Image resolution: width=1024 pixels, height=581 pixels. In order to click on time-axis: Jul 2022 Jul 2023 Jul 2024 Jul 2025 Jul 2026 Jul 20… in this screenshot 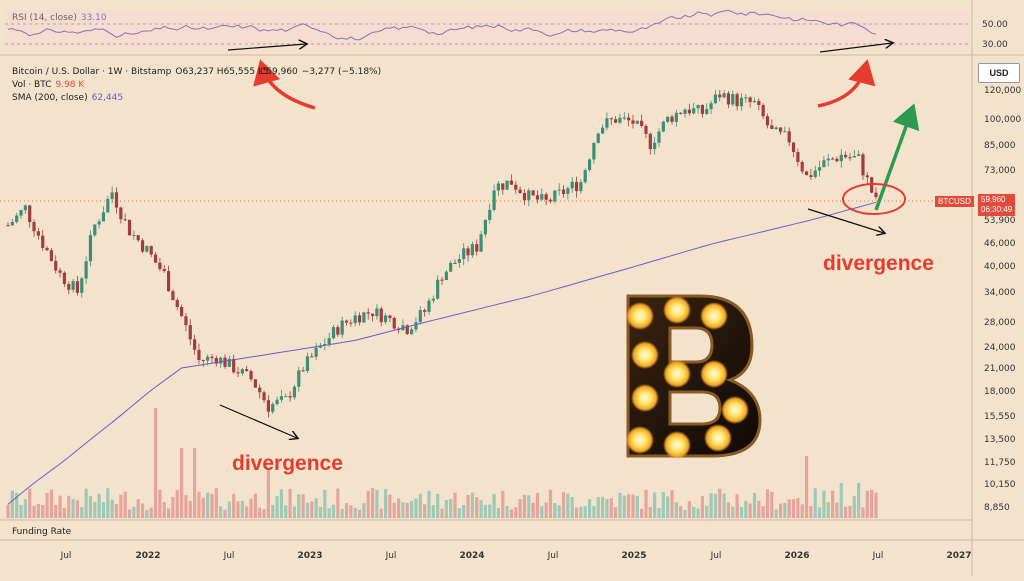, I will do `click(516, 556)`.